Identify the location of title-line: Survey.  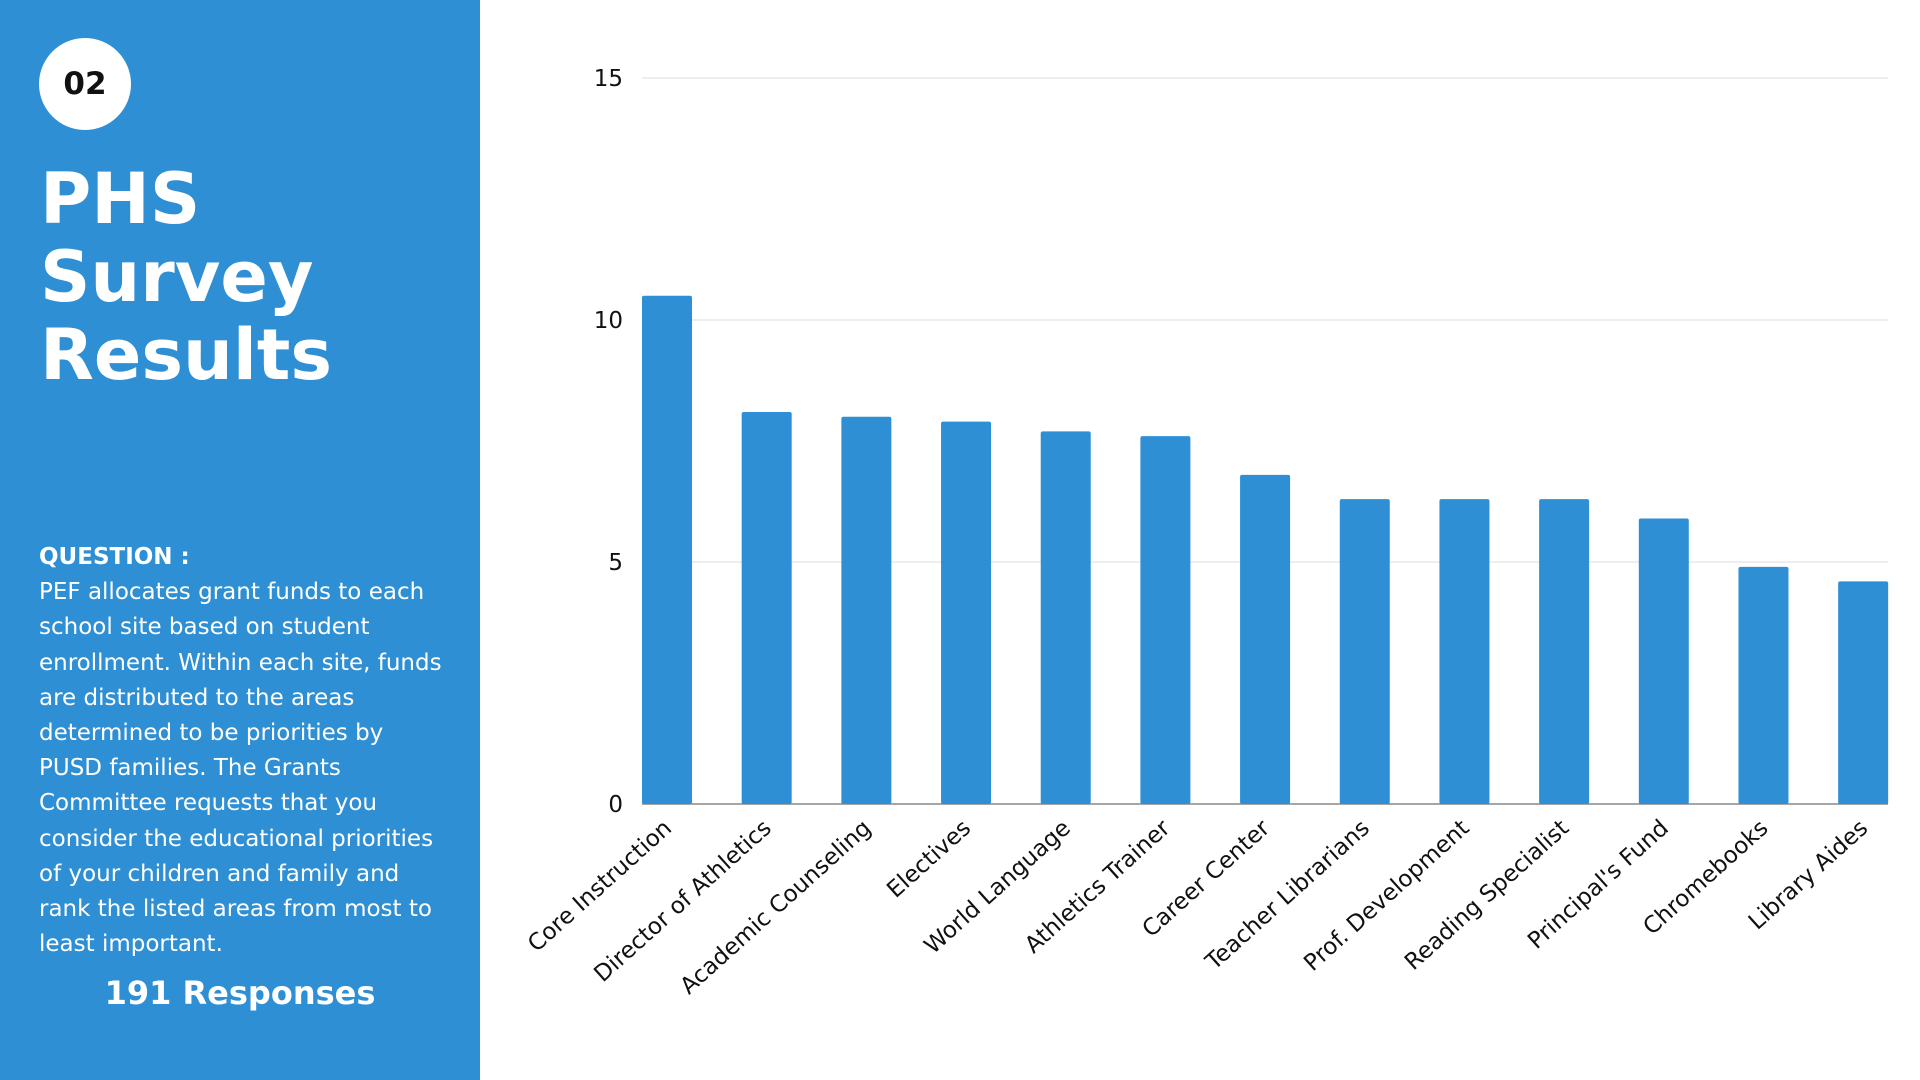
(177, 277).